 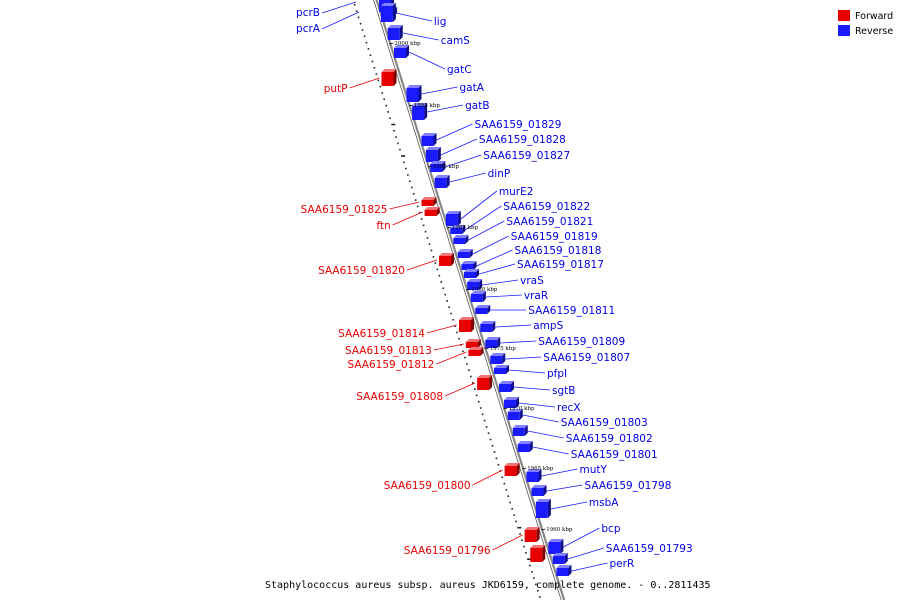 I want to click on reverse-gene-label: ampS, so click(x=548, y=326).